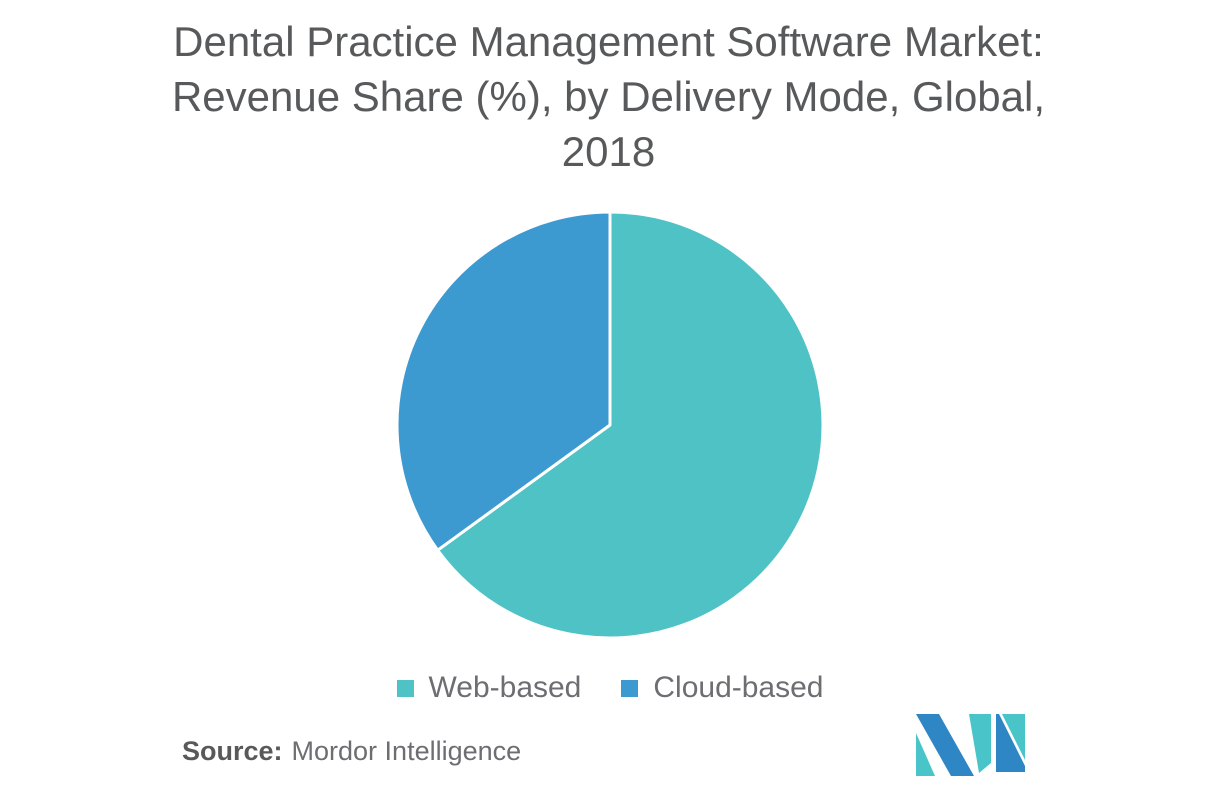 Image resolution: width=1217 pixels, height=785 pixels. What do you see at coordinates (980, 743) in the screenshot?
I see `logo-shape-middle-teal-wedge` at bounding box center [980, 743].